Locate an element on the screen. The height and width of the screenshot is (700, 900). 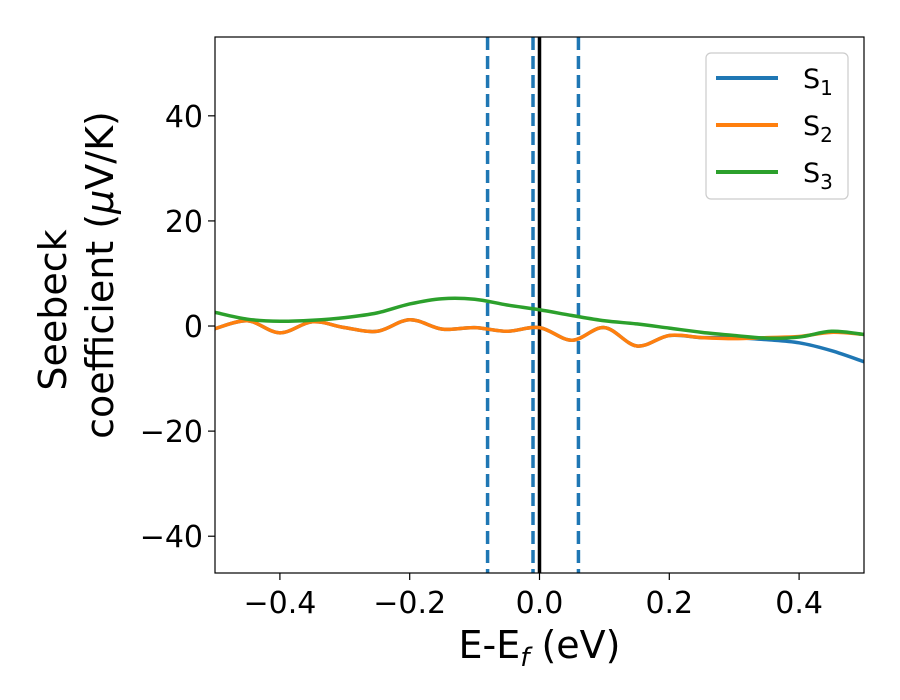
legend-label-s2: S2 is located at coordinates (818, 129).